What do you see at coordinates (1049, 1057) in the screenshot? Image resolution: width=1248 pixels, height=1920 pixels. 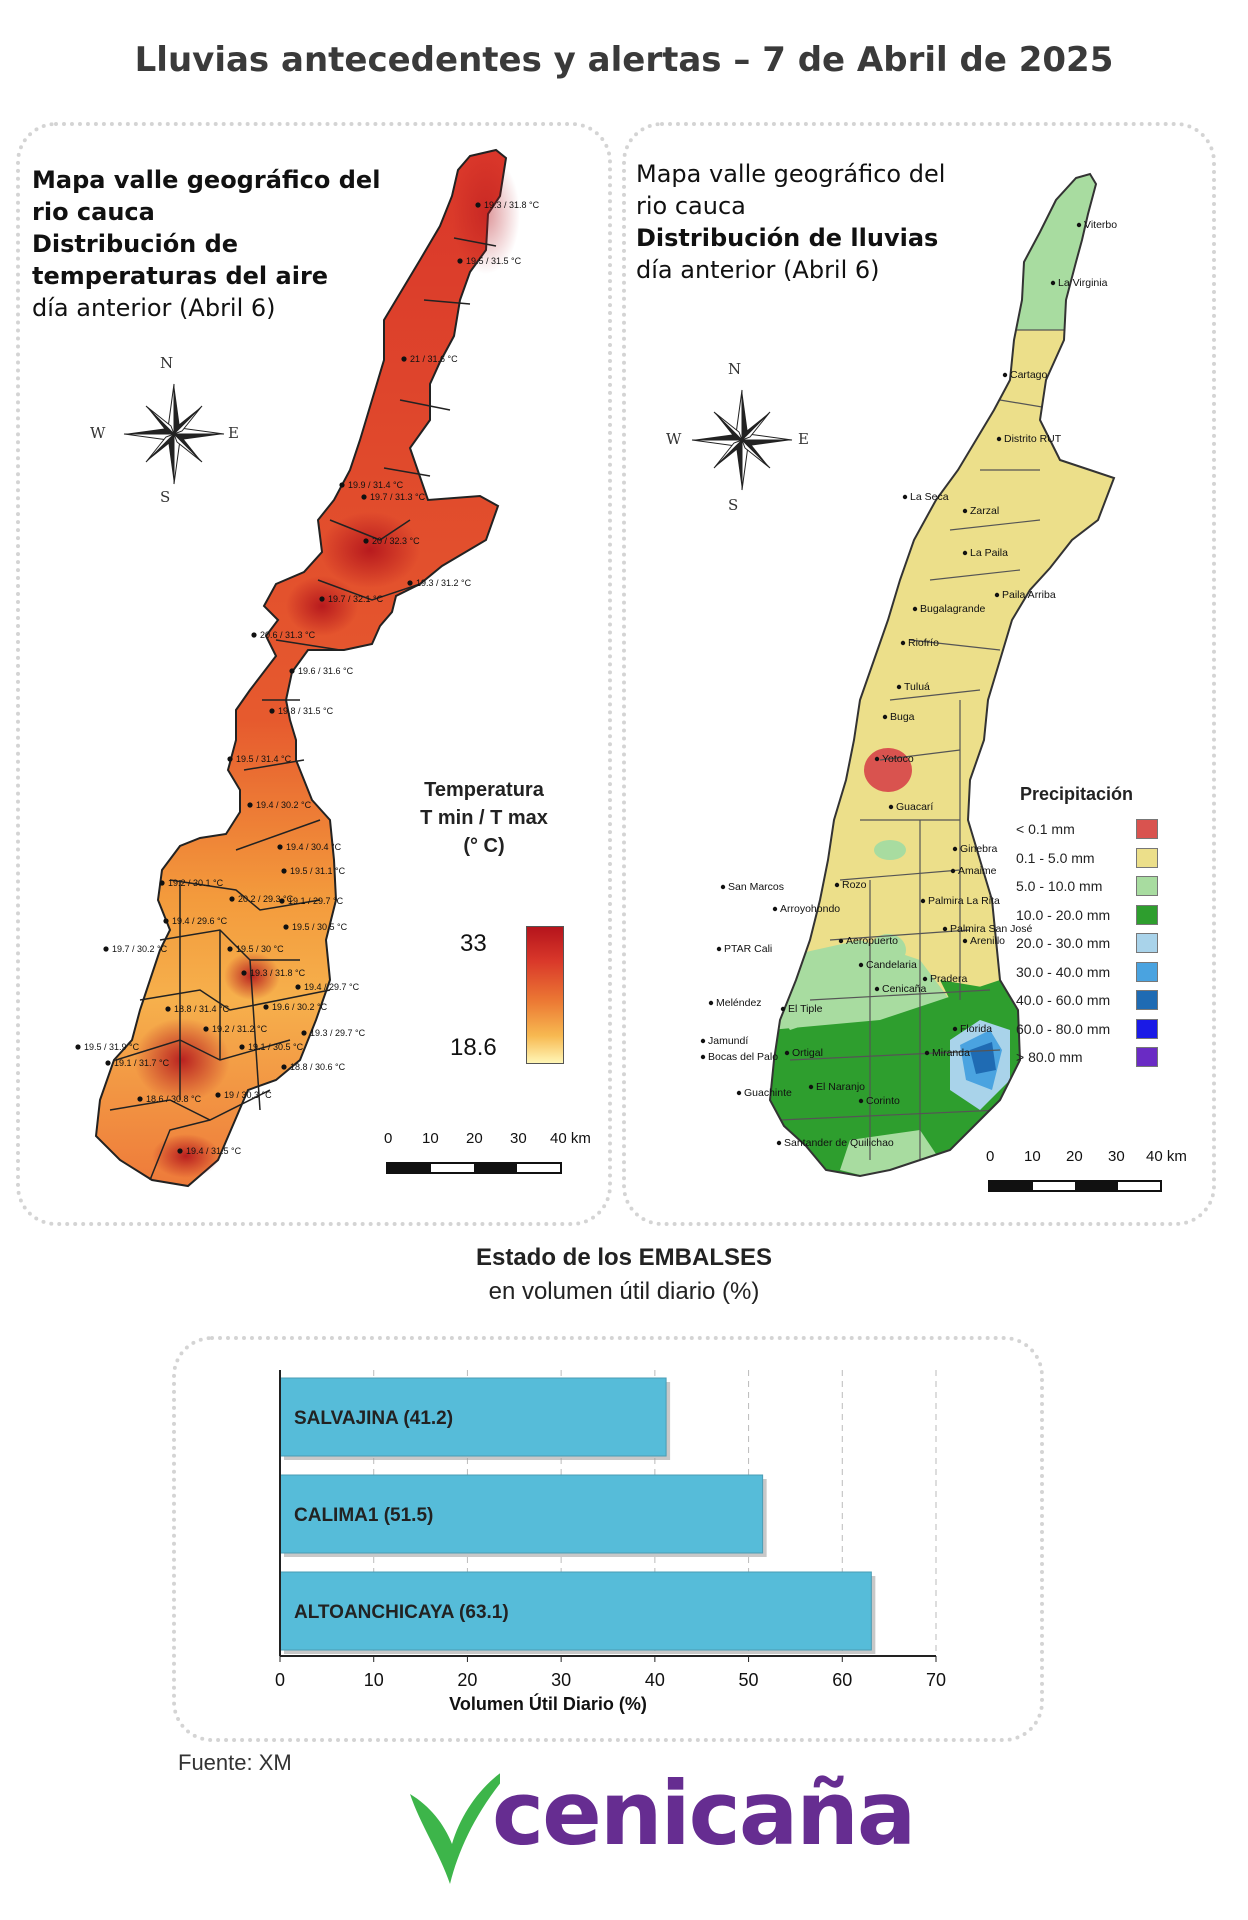 I see `precip-legend-label: > 80.0 mm` at bounding box center [1049, 1057].